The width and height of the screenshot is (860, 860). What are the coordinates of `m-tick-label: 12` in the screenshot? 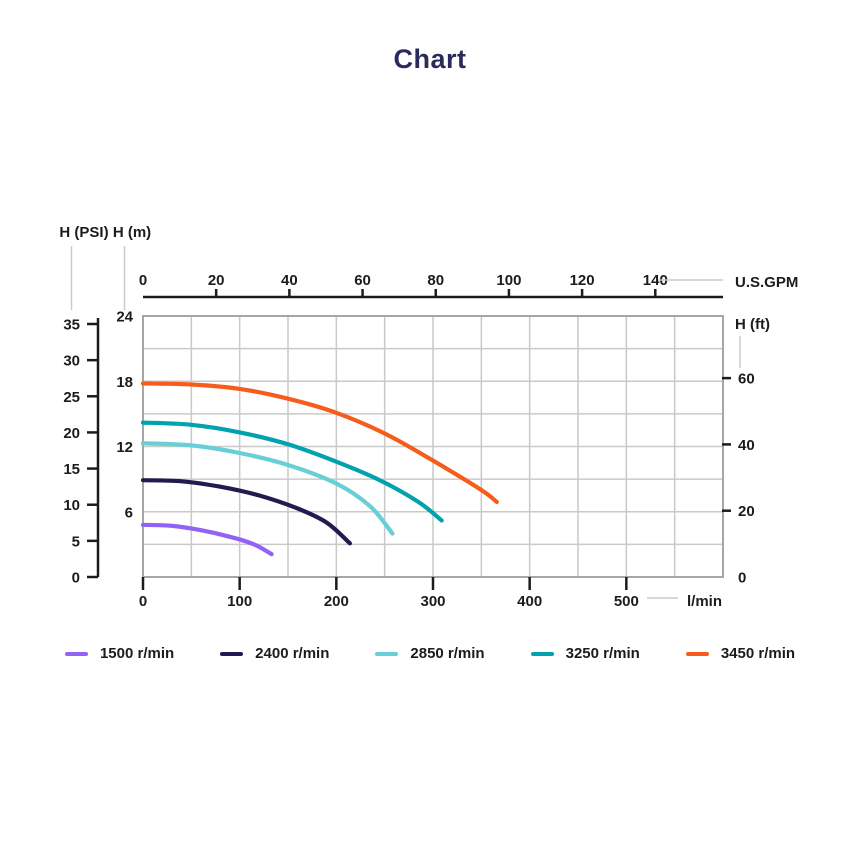 It's located at (124, 447).